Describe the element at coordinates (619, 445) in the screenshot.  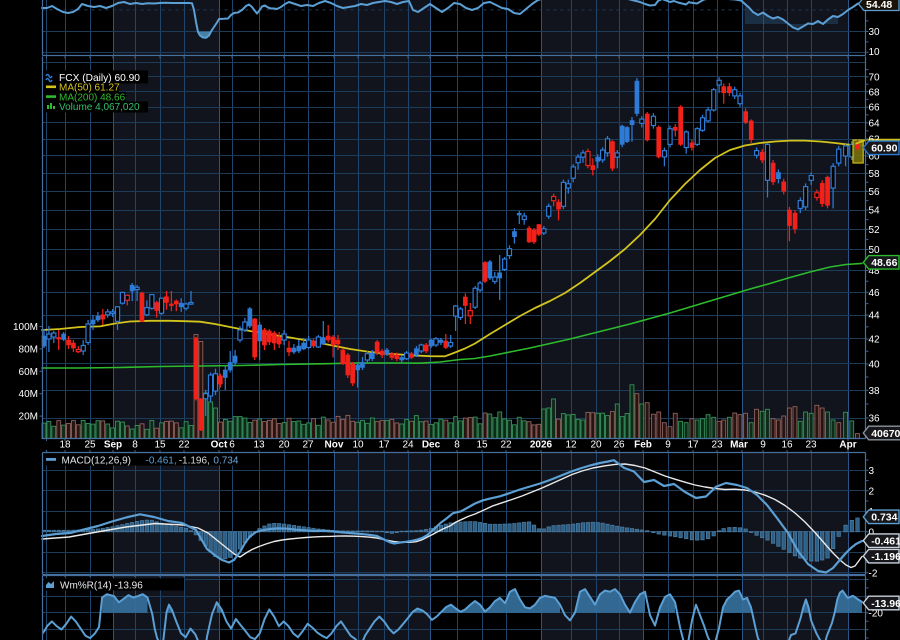
I see `svg-text: 26` at that location.